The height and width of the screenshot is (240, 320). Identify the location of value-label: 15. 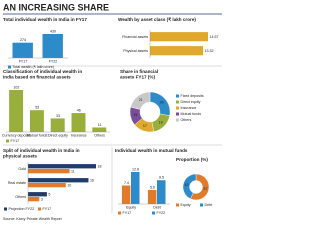
(135, 115).